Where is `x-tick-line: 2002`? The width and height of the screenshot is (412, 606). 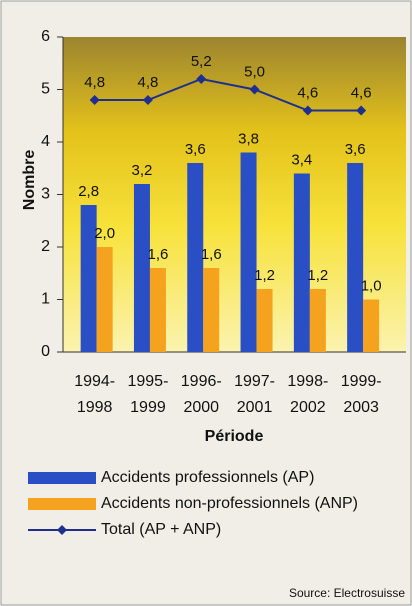
x-tick-line: 2002 is located at coordinates (308, 407).